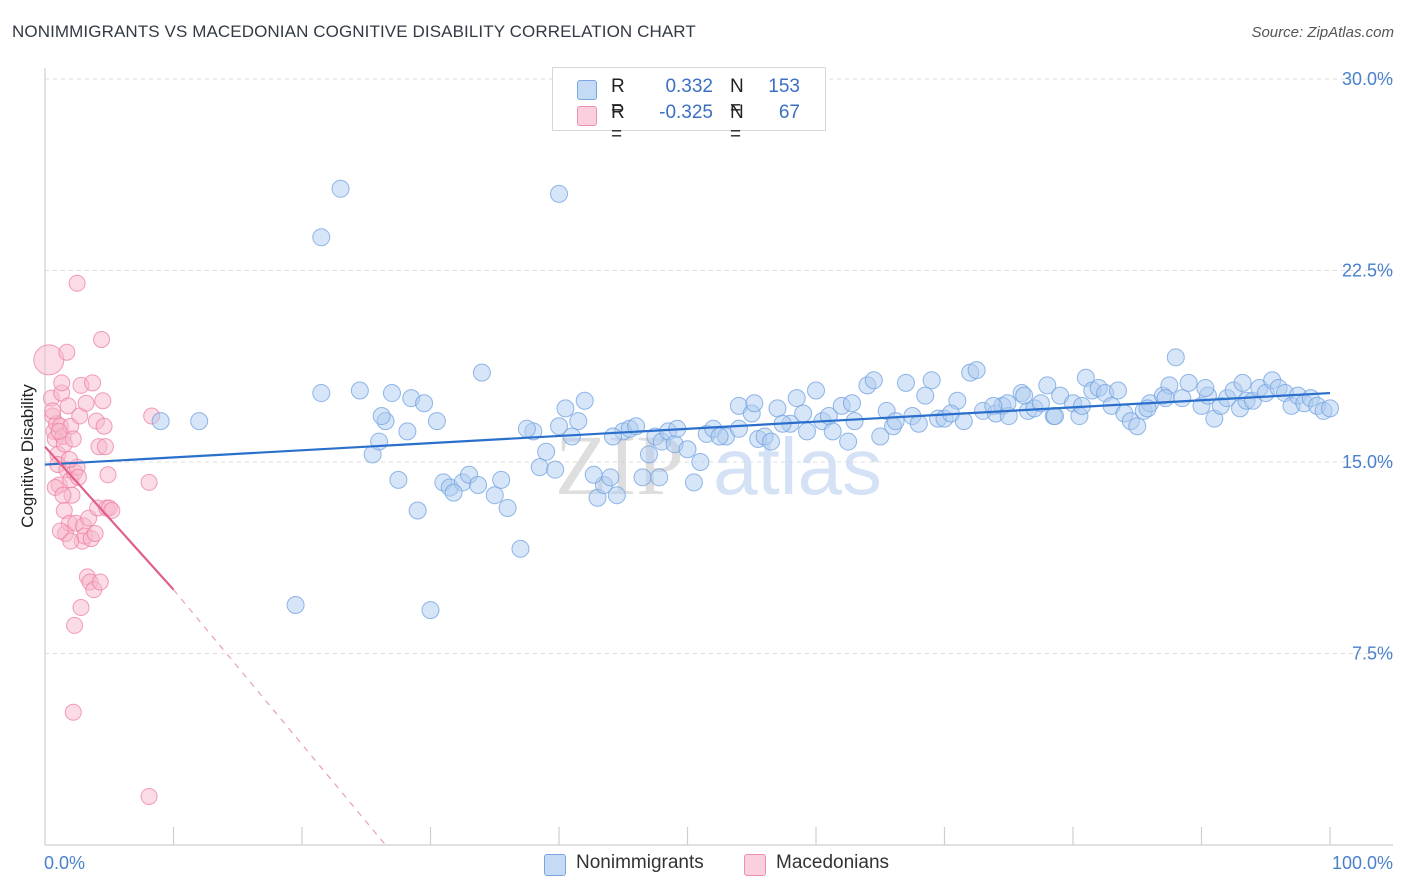 This screenshot has height=892, width=1406. Describe the element at coordinates (1367, 271) in the screenshot. I see `y-tick-label: 22.5%` at that location.